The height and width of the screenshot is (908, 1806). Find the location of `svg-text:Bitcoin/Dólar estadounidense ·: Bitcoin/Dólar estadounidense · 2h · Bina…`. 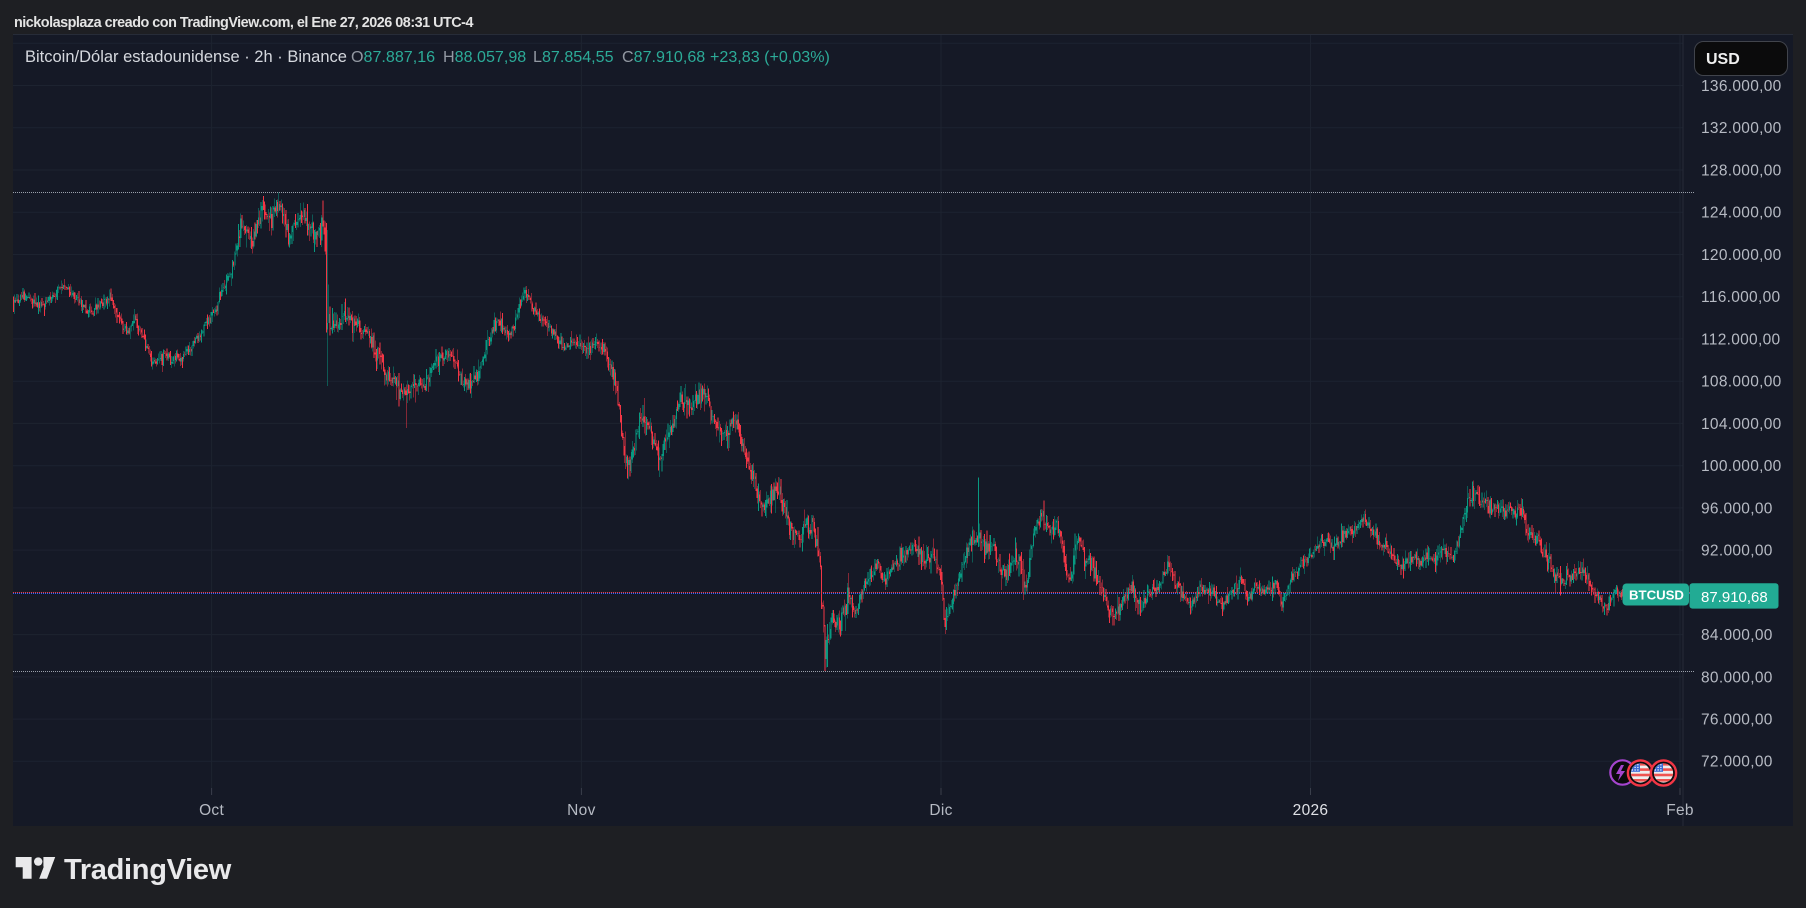

svg-text:Bitcoin/Dólar estadounidense ·: Bitcoin/Dólar estadounidense · 2h · Bina… is located at coordinates (186, 57).